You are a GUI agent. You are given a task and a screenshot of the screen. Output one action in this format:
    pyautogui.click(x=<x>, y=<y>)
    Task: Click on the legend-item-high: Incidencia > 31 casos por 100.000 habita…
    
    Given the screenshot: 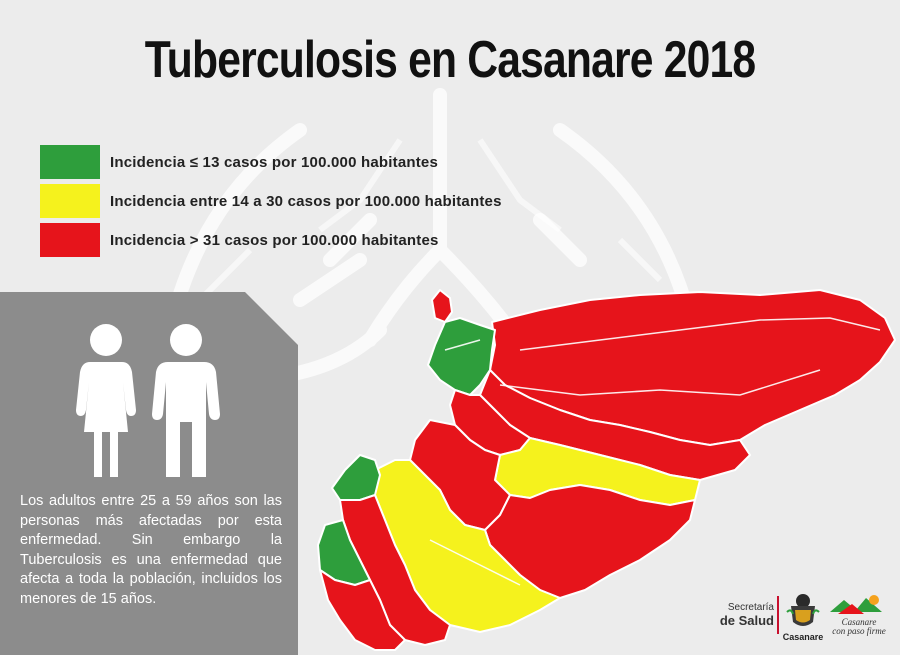 What is the action you would take?
    pyautogui.click(x=271, y=240)
    